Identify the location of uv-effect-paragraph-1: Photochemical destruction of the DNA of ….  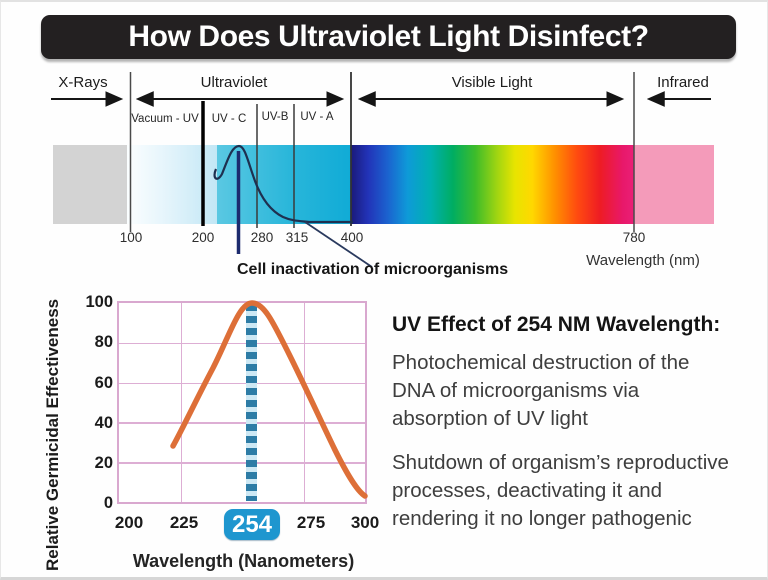
(567, 391).